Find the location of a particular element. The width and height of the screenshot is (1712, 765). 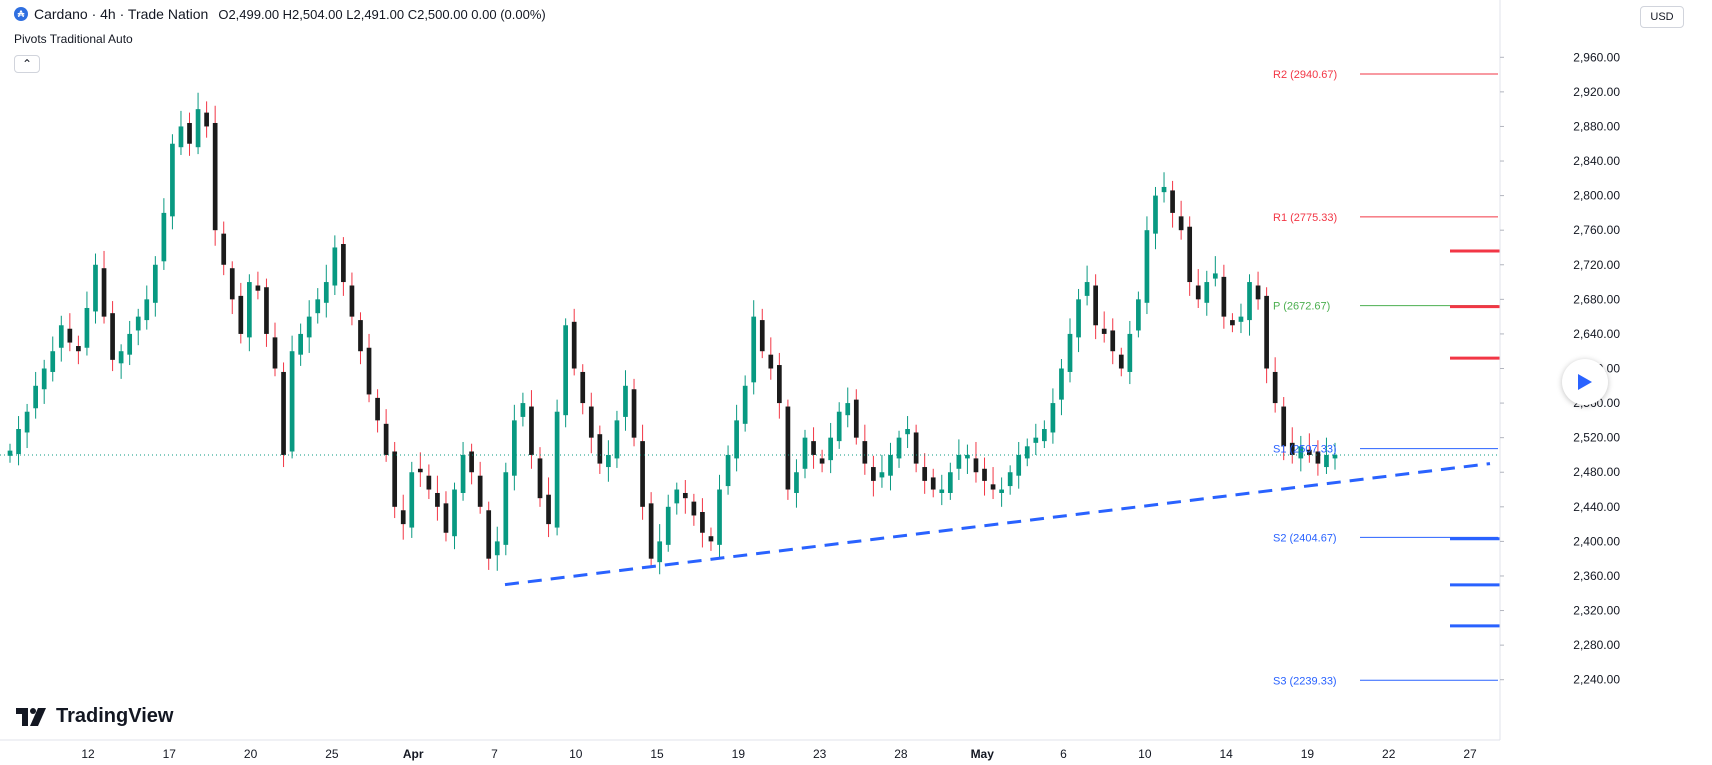

price-tick-label: 2,400.00 is located at coordinates (1596, 541).